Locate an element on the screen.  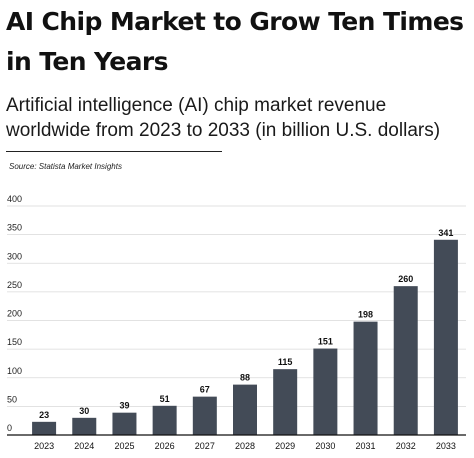
bar-2030 is located at coordinates (325, 391).